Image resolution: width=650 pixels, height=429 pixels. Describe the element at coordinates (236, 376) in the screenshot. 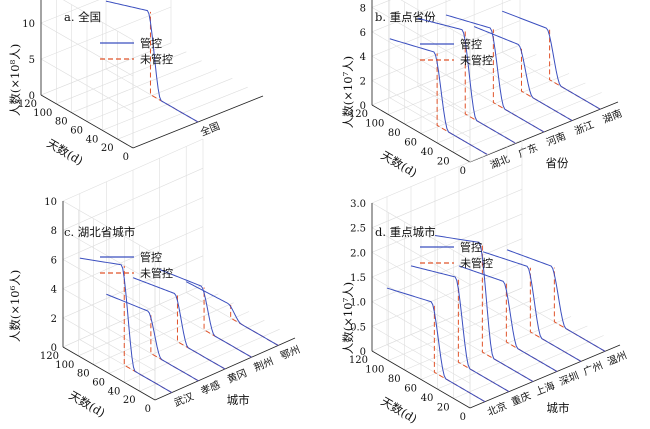

I see `category-tick-label: 黄冈` at that location.